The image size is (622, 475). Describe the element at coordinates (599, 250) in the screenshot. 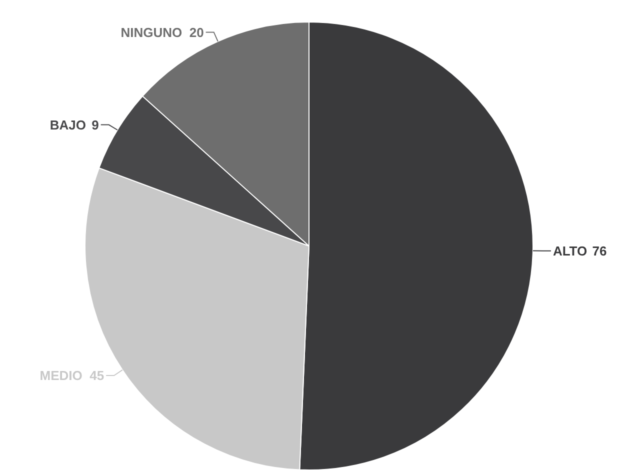

I see `data-label: 76` at that location.